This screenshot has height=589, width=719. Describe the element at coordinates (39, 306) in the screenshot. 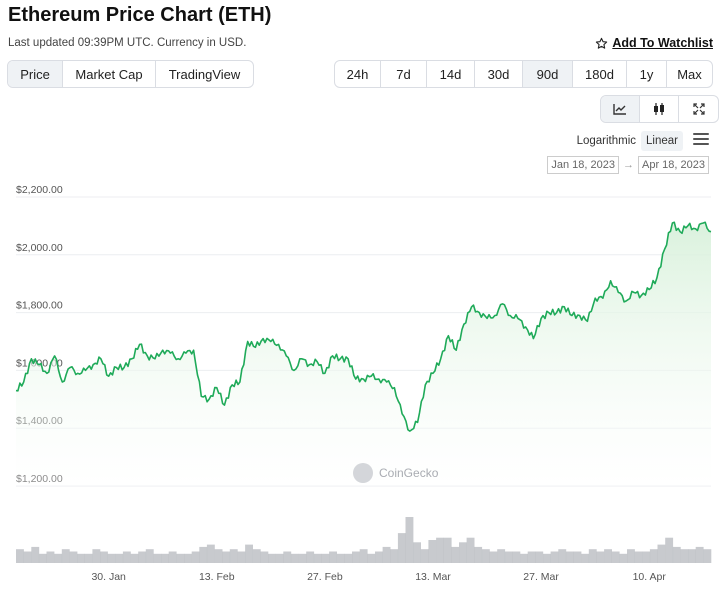

I see `y-tick-label: $1,800.00` at that location.